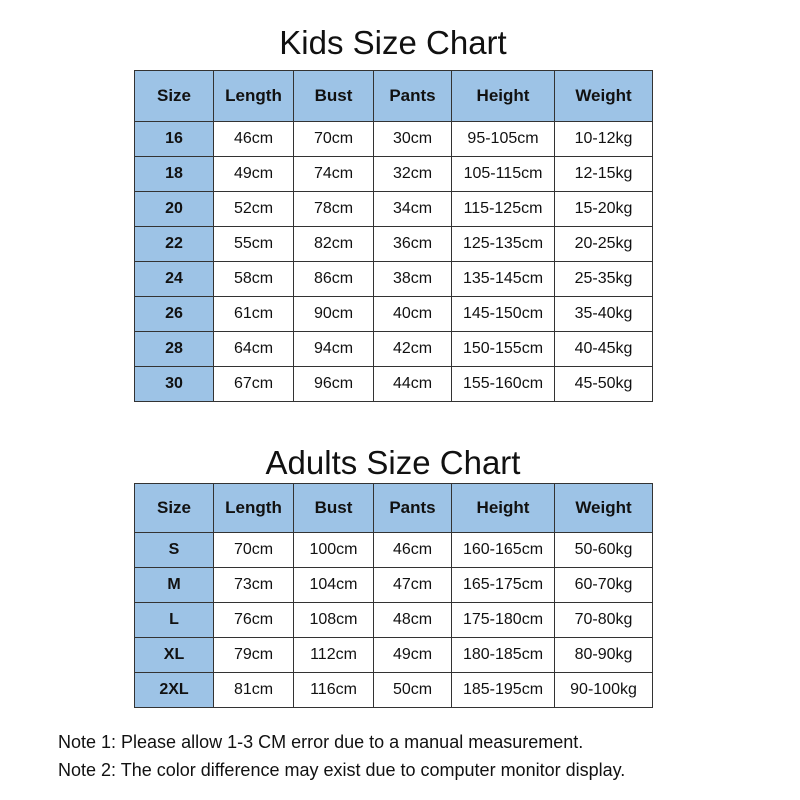 The width and height of the screenshot is (800, 800). Describe the element at coordinates (503, 244) in the screenshot. I see `table-cell: 125-135cm` at that location.